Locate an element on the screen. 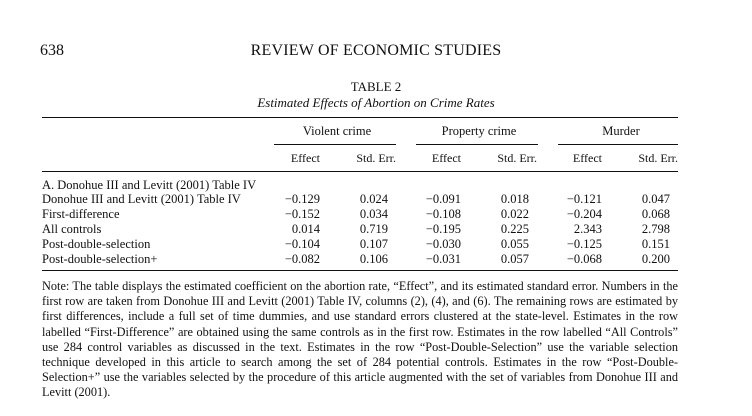 The image size is (752, 416). cell-property-stderr: 0.225 is located at coordinates (514, 229).